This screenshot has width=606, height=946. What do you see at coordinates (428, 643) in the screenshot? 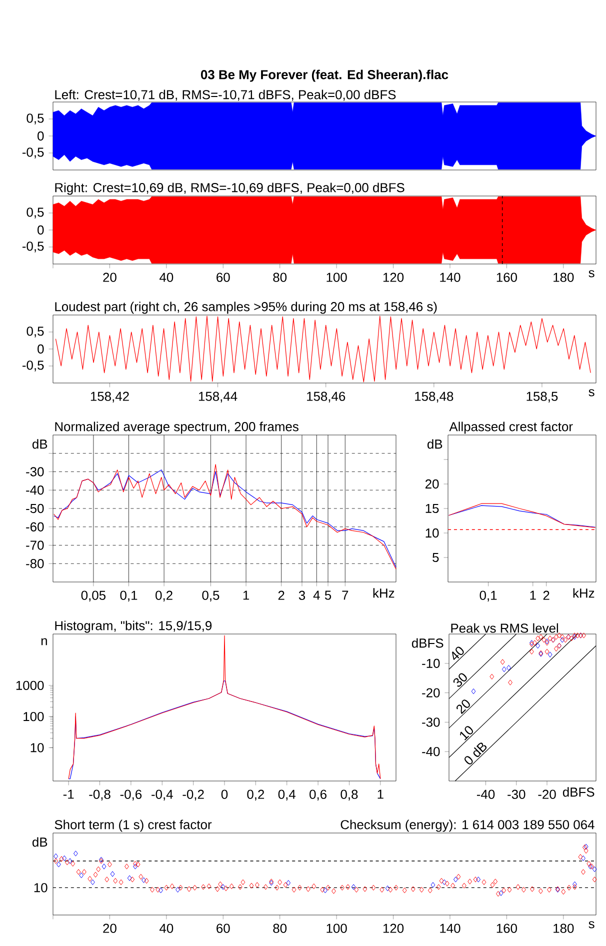
I see `y-axis-title: dBFS` at bounding box center [428, 643].